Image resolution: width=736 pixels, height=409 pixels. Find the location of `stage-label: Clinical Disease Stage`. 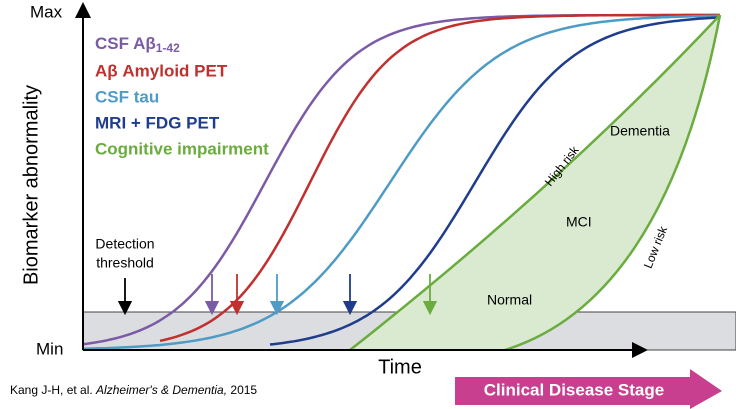

stage-label: Clinical Disease Stage is located at coordinates (574, 389).